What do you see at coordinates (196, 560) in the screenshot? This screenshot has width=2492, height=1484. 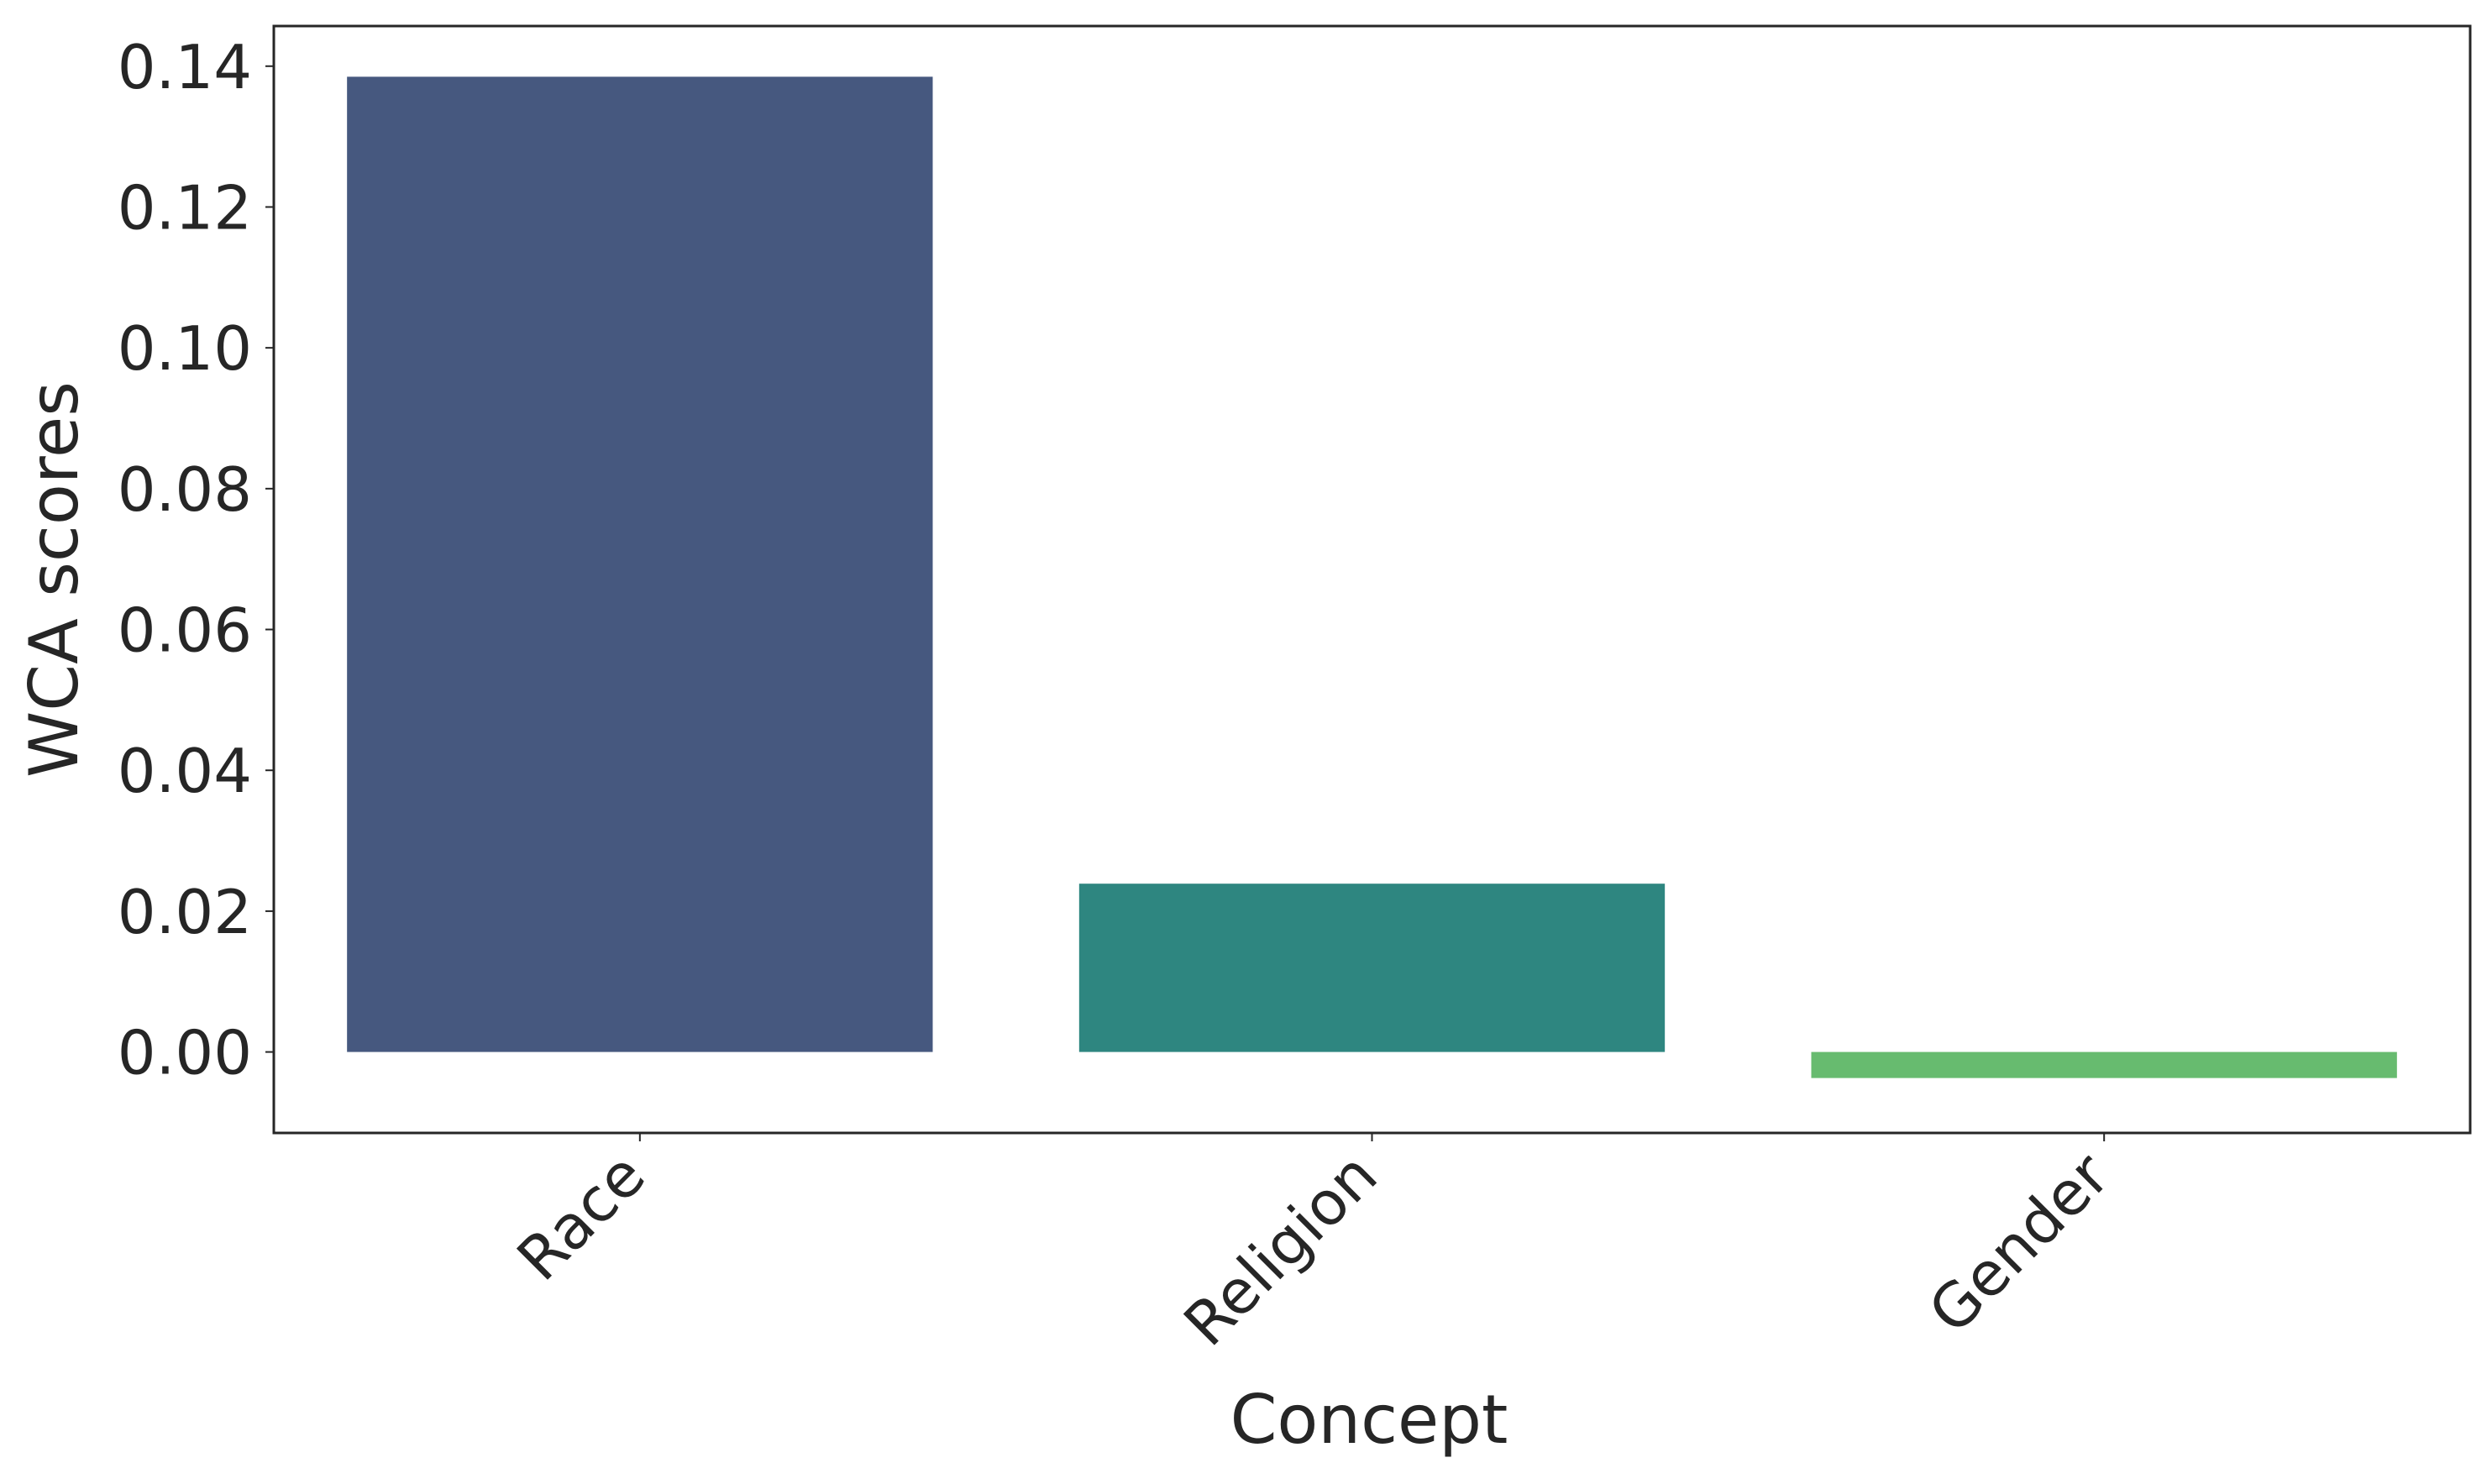 I see `y-ticks-group: 0.00 0.02 0.04 0.06 0.08 0.10 0.12 0.14` at bounding box center [196, 560].